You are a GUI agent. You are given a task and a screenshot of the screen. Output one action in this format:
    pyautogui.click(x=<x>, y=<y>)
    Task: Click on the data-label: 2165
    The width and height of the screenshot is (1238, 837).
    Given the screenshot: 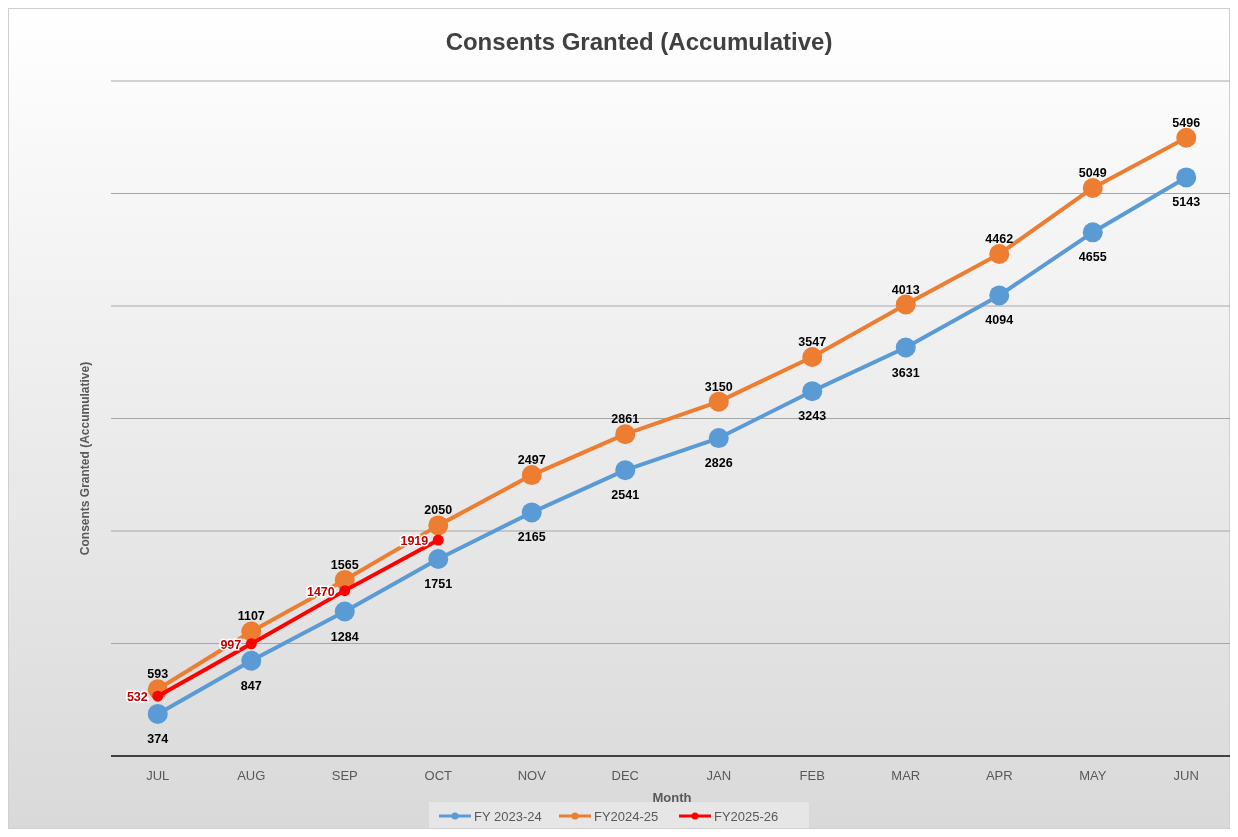 What is the action you would take?
    pyautogui.click(x=531, y=537)
    